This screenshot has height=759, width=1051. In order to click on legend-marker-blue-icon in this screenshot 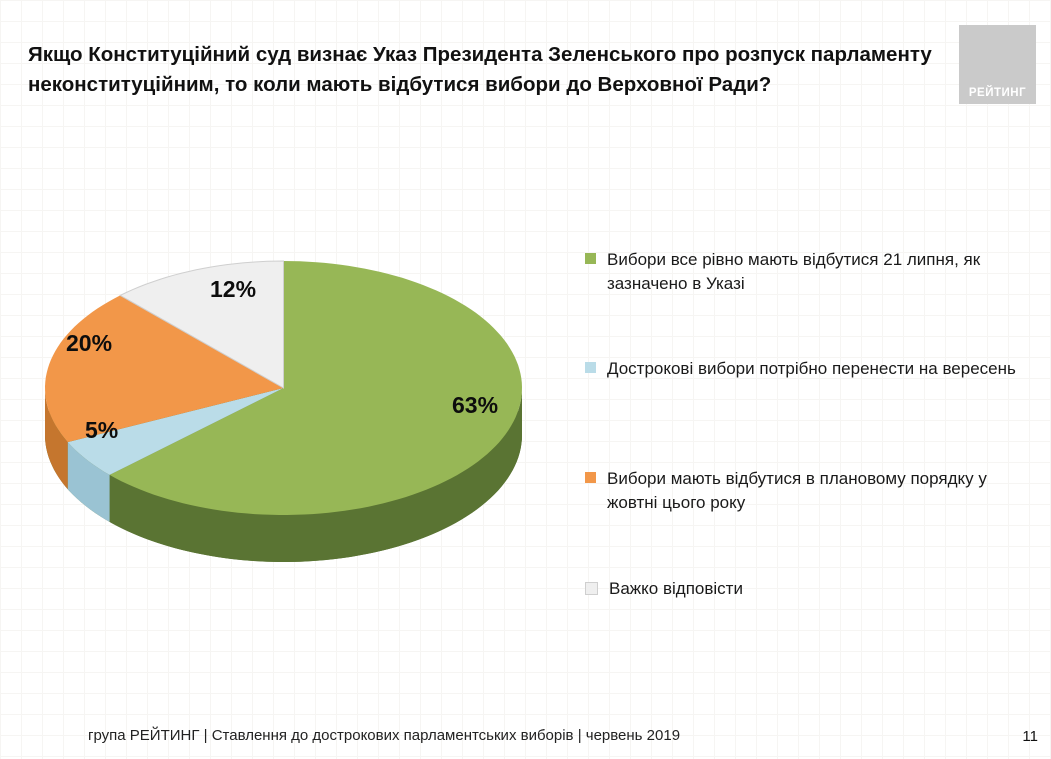, I will do `click(590, 367)`.